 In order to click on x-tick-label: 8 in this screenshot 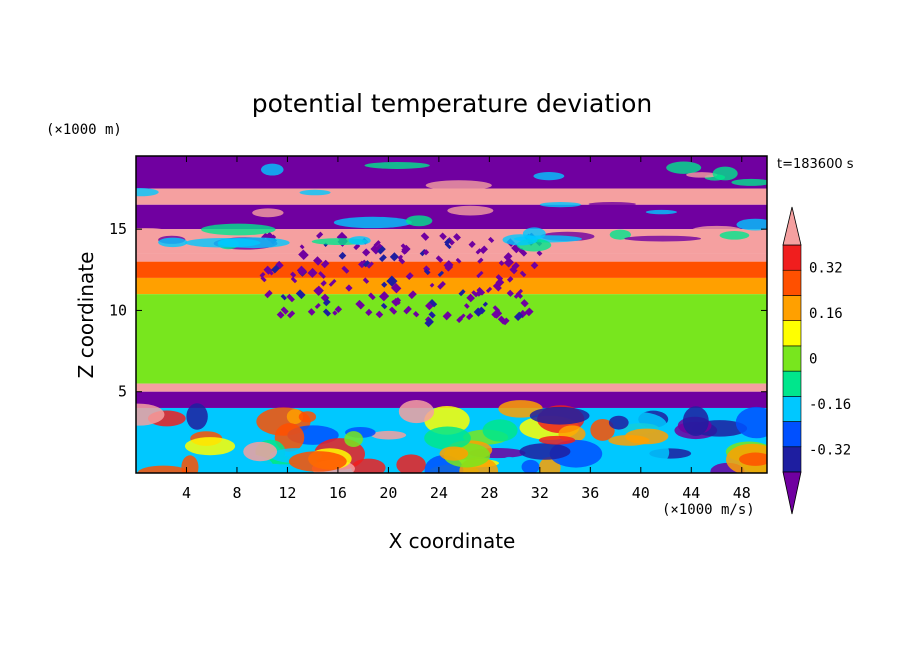, I will do `click(236, 493)`.